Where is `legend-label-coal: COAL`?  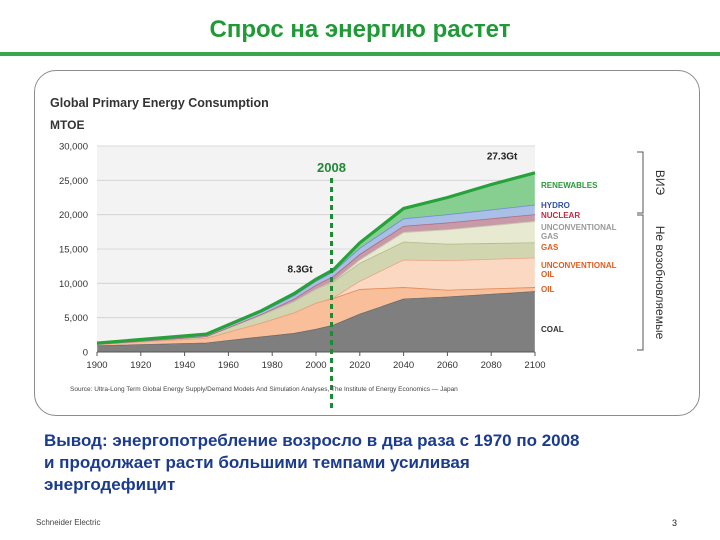
legend-label-coal: COAL is located at coordinates (552, 329).